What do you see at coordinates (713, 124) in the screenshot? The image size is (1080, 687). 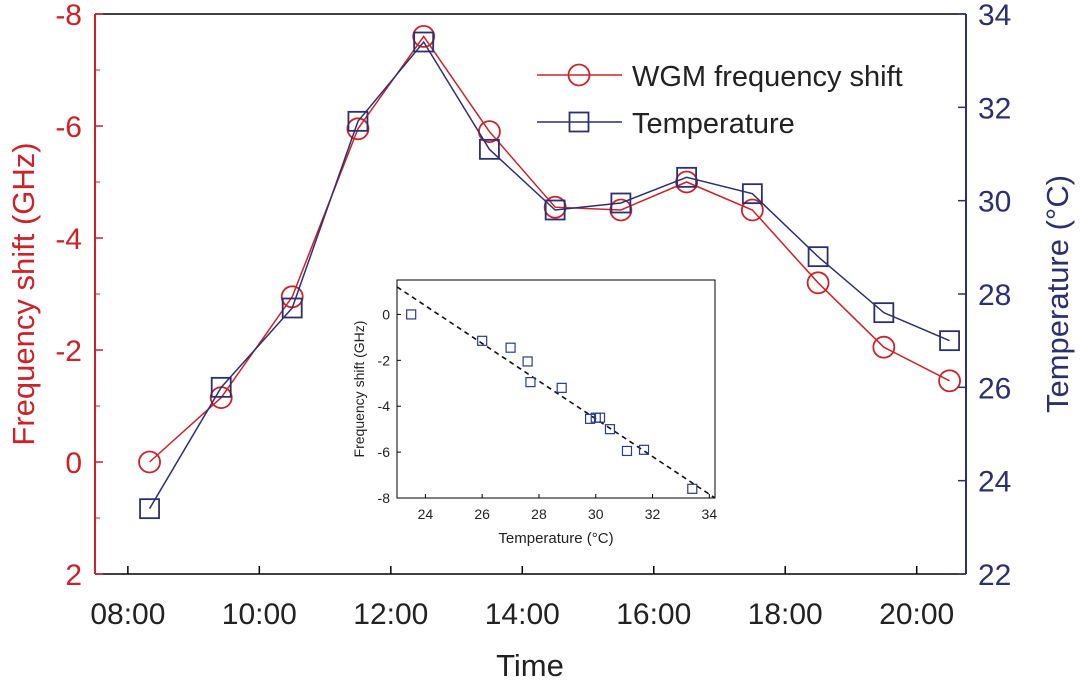 I see `legend-label-temperature: Temperature` at bounding box center [713, 124].